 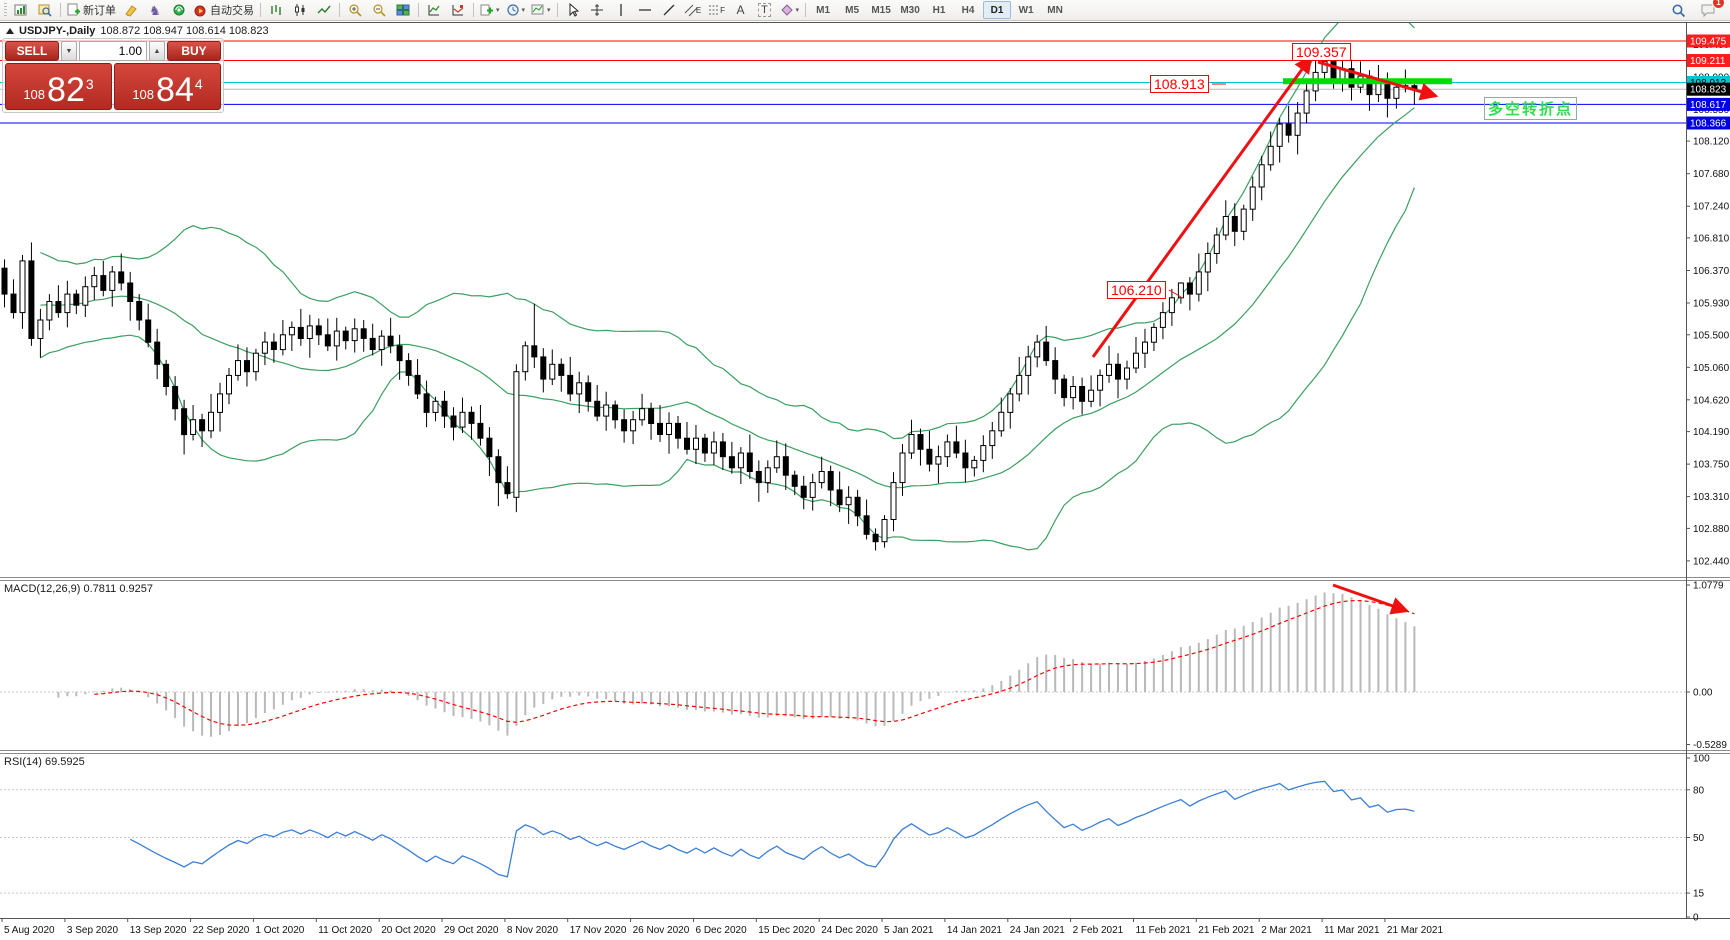 What do you see at coordinates (512, 10) in the screenshot?
I see `clock-icon` at bounding box center [512, 10].